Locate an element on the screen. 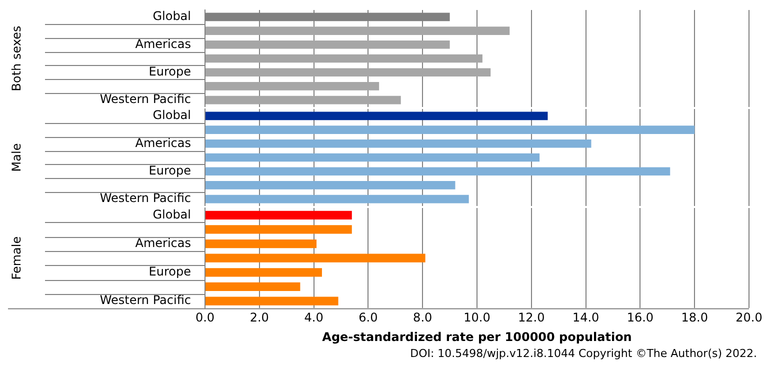  x-tick-label: 0.0 is located at coordinates (205, 317).